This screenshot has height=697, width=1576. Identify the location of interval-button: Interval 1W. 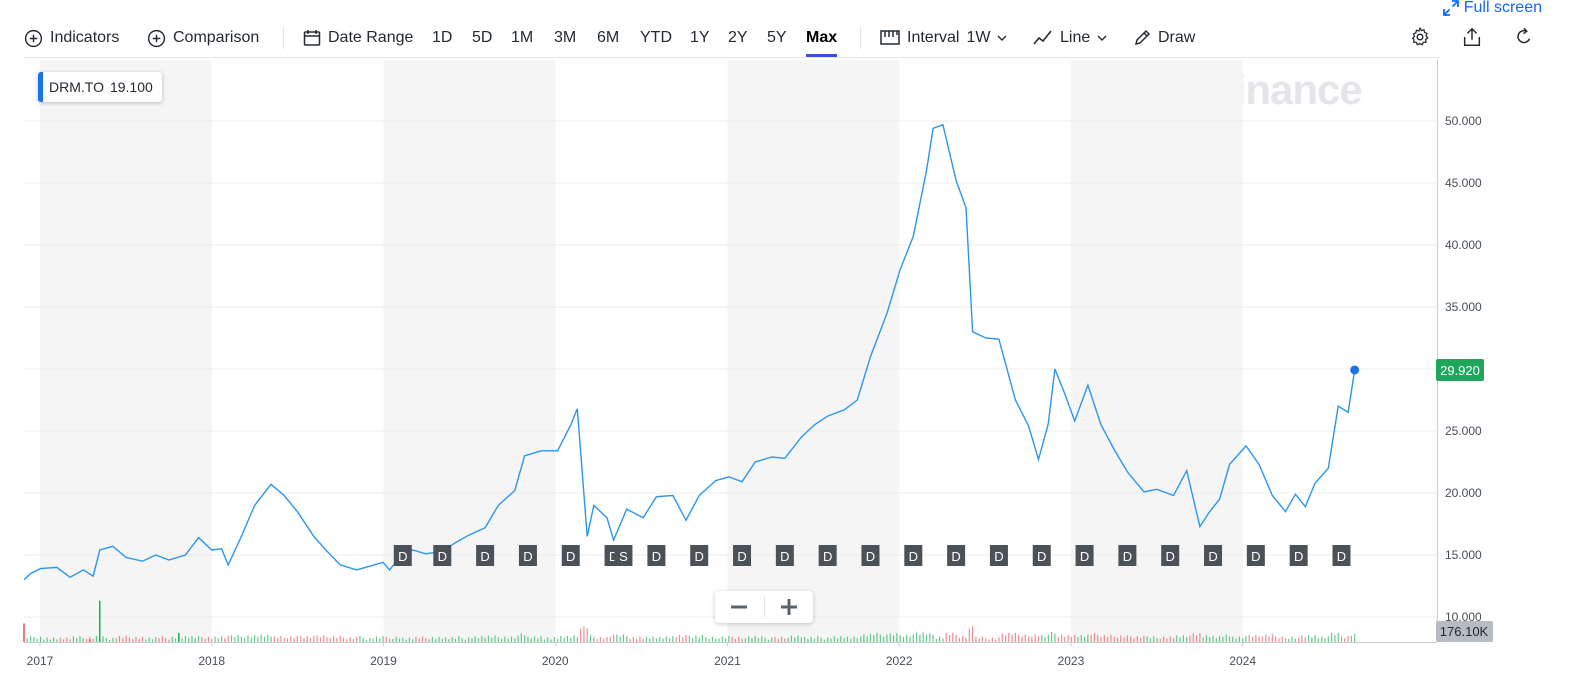
(943, 38).